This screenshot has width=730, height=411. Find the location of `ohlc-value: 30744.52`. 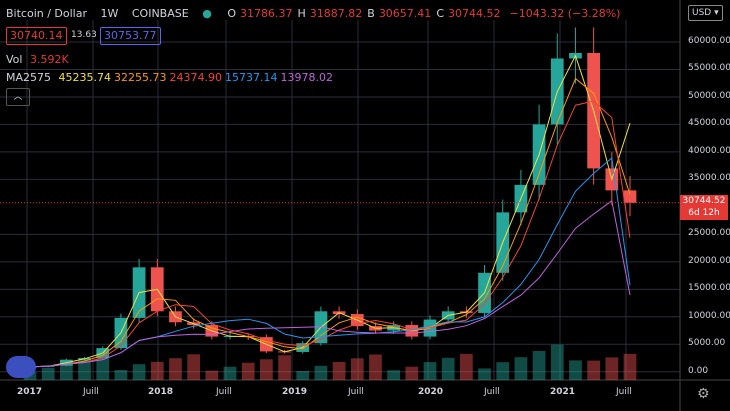

ohlc-value: 30744.52 is located at coordinates (474, 13).